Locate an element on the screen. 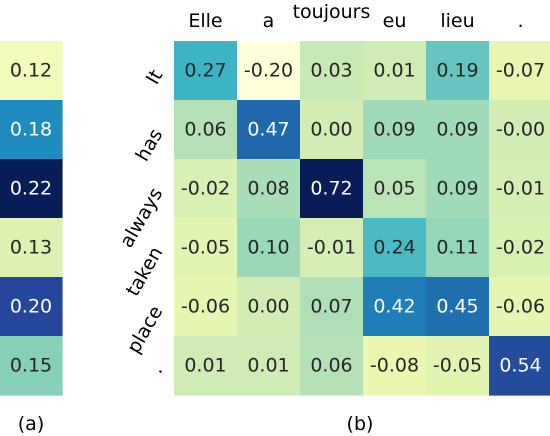 The width and height of the screenshot is (550, 436). heatmap-b-value-label: 0.10 is located at coordinates (268, 248).